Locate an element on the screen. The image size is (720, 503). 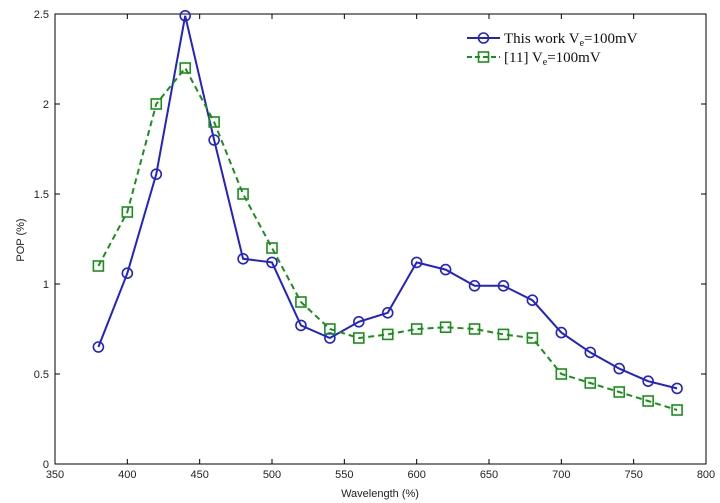
x-tick-label: 350 is located at coordinates (55, 475).